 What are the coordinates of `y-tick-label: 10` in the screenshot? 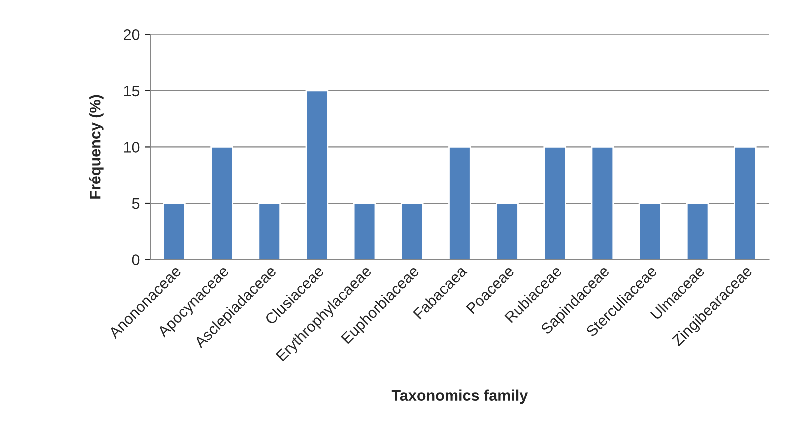 It's located at (132, 147).